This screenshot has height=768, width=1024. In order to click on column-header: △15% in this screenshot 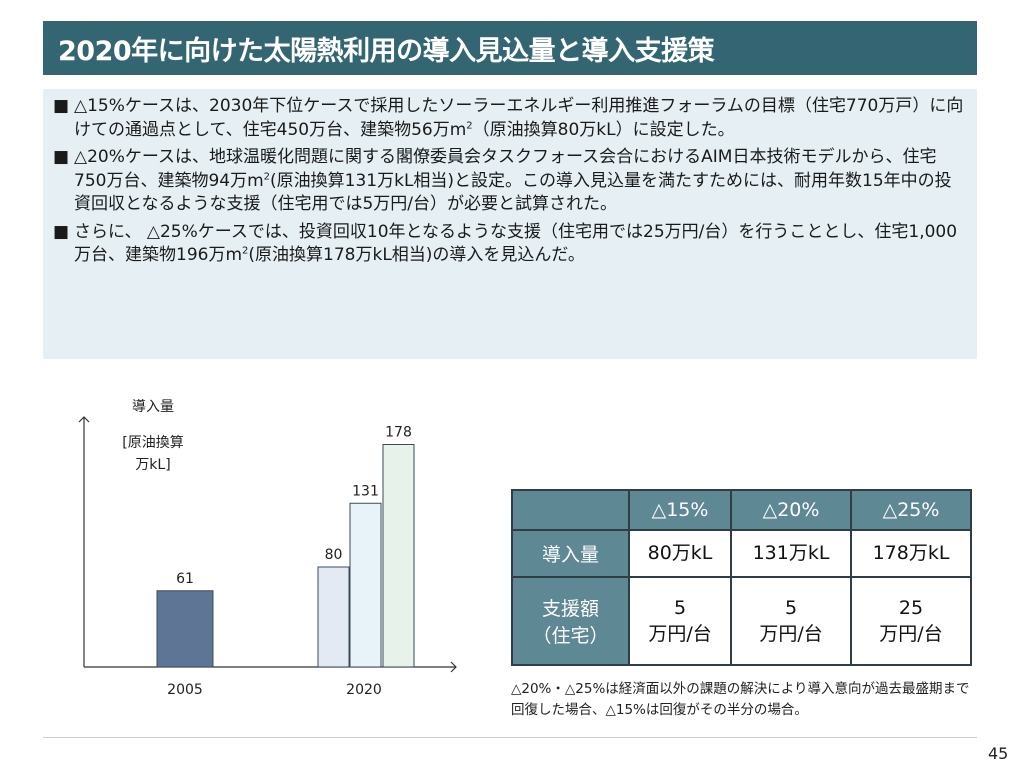, I will do `click(680, 510)`.